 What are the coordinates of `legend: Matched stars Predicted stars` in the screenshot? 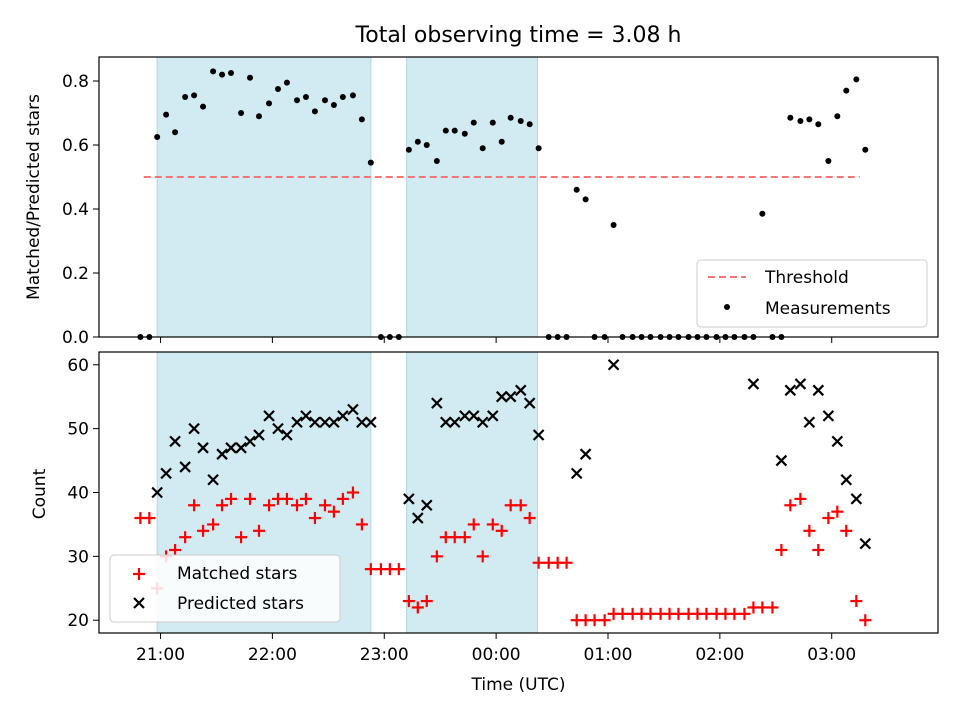 It's located at (225, 588).